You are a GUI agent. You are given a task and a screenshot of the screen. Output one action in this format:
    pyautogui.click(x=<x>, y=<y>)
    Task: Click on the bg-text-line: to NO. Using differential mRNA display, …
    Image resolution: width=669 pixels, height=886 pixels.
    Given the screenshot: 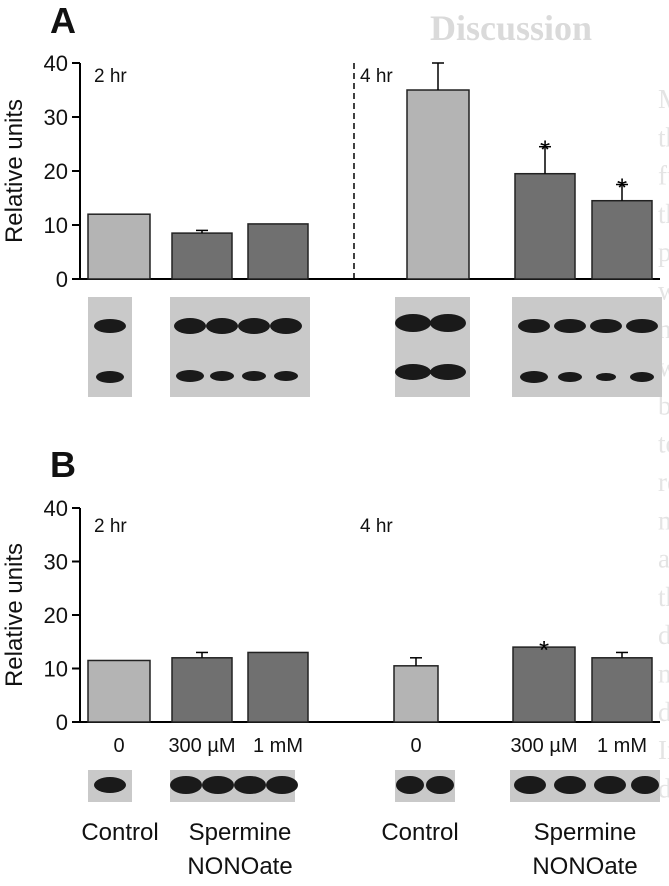 What is the action you would take?
    pyautogui.click(x=663, y=444)
    